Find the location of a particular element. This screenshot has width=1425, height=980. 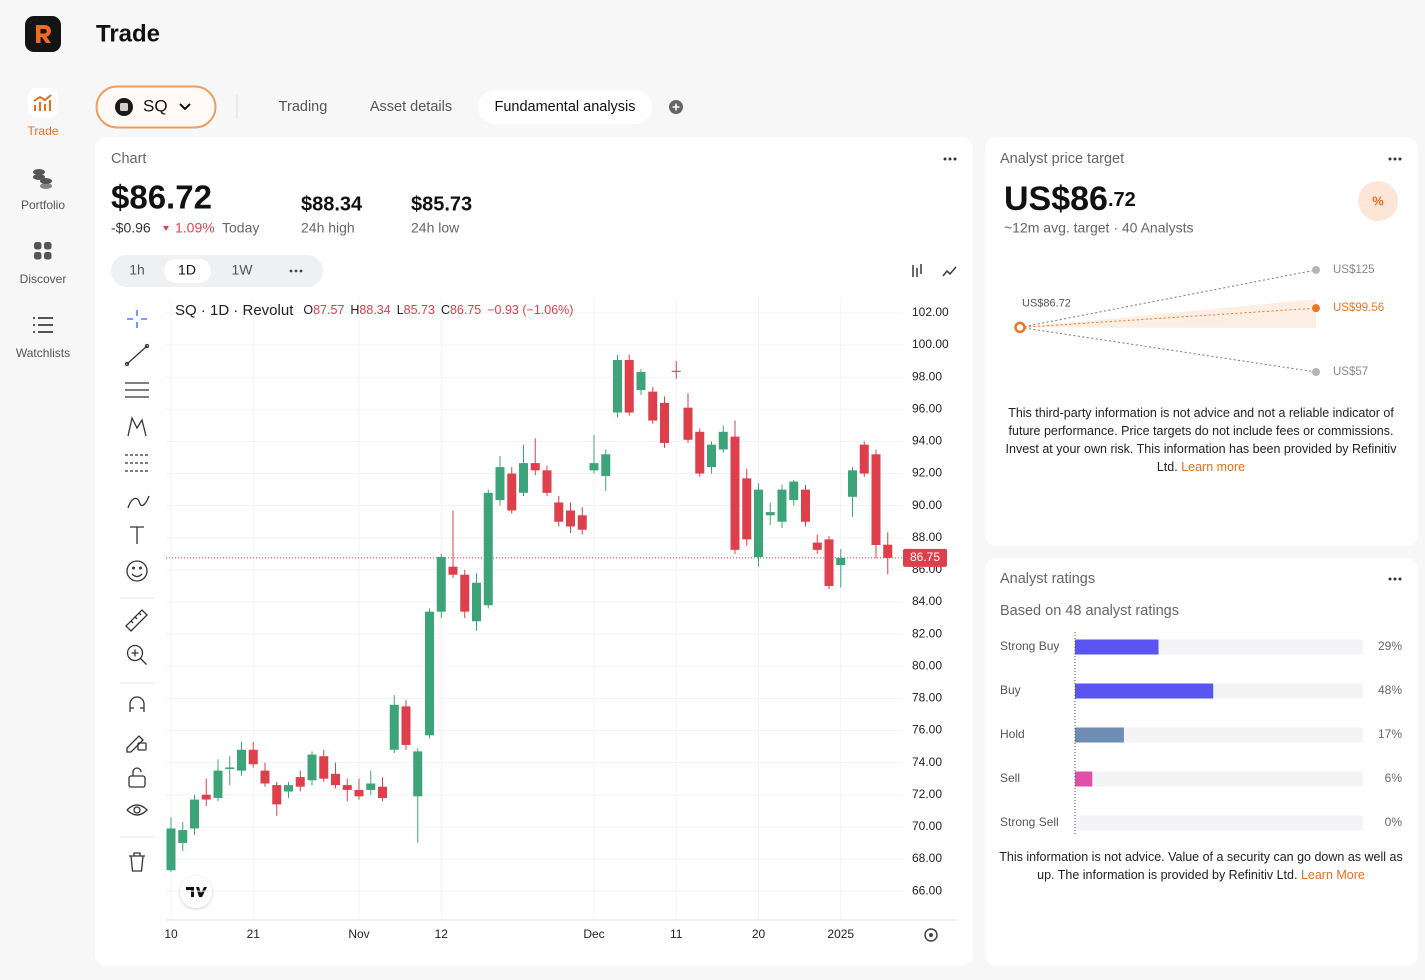

y-tick-label: 72.00 is located at coordinates (927, 794).